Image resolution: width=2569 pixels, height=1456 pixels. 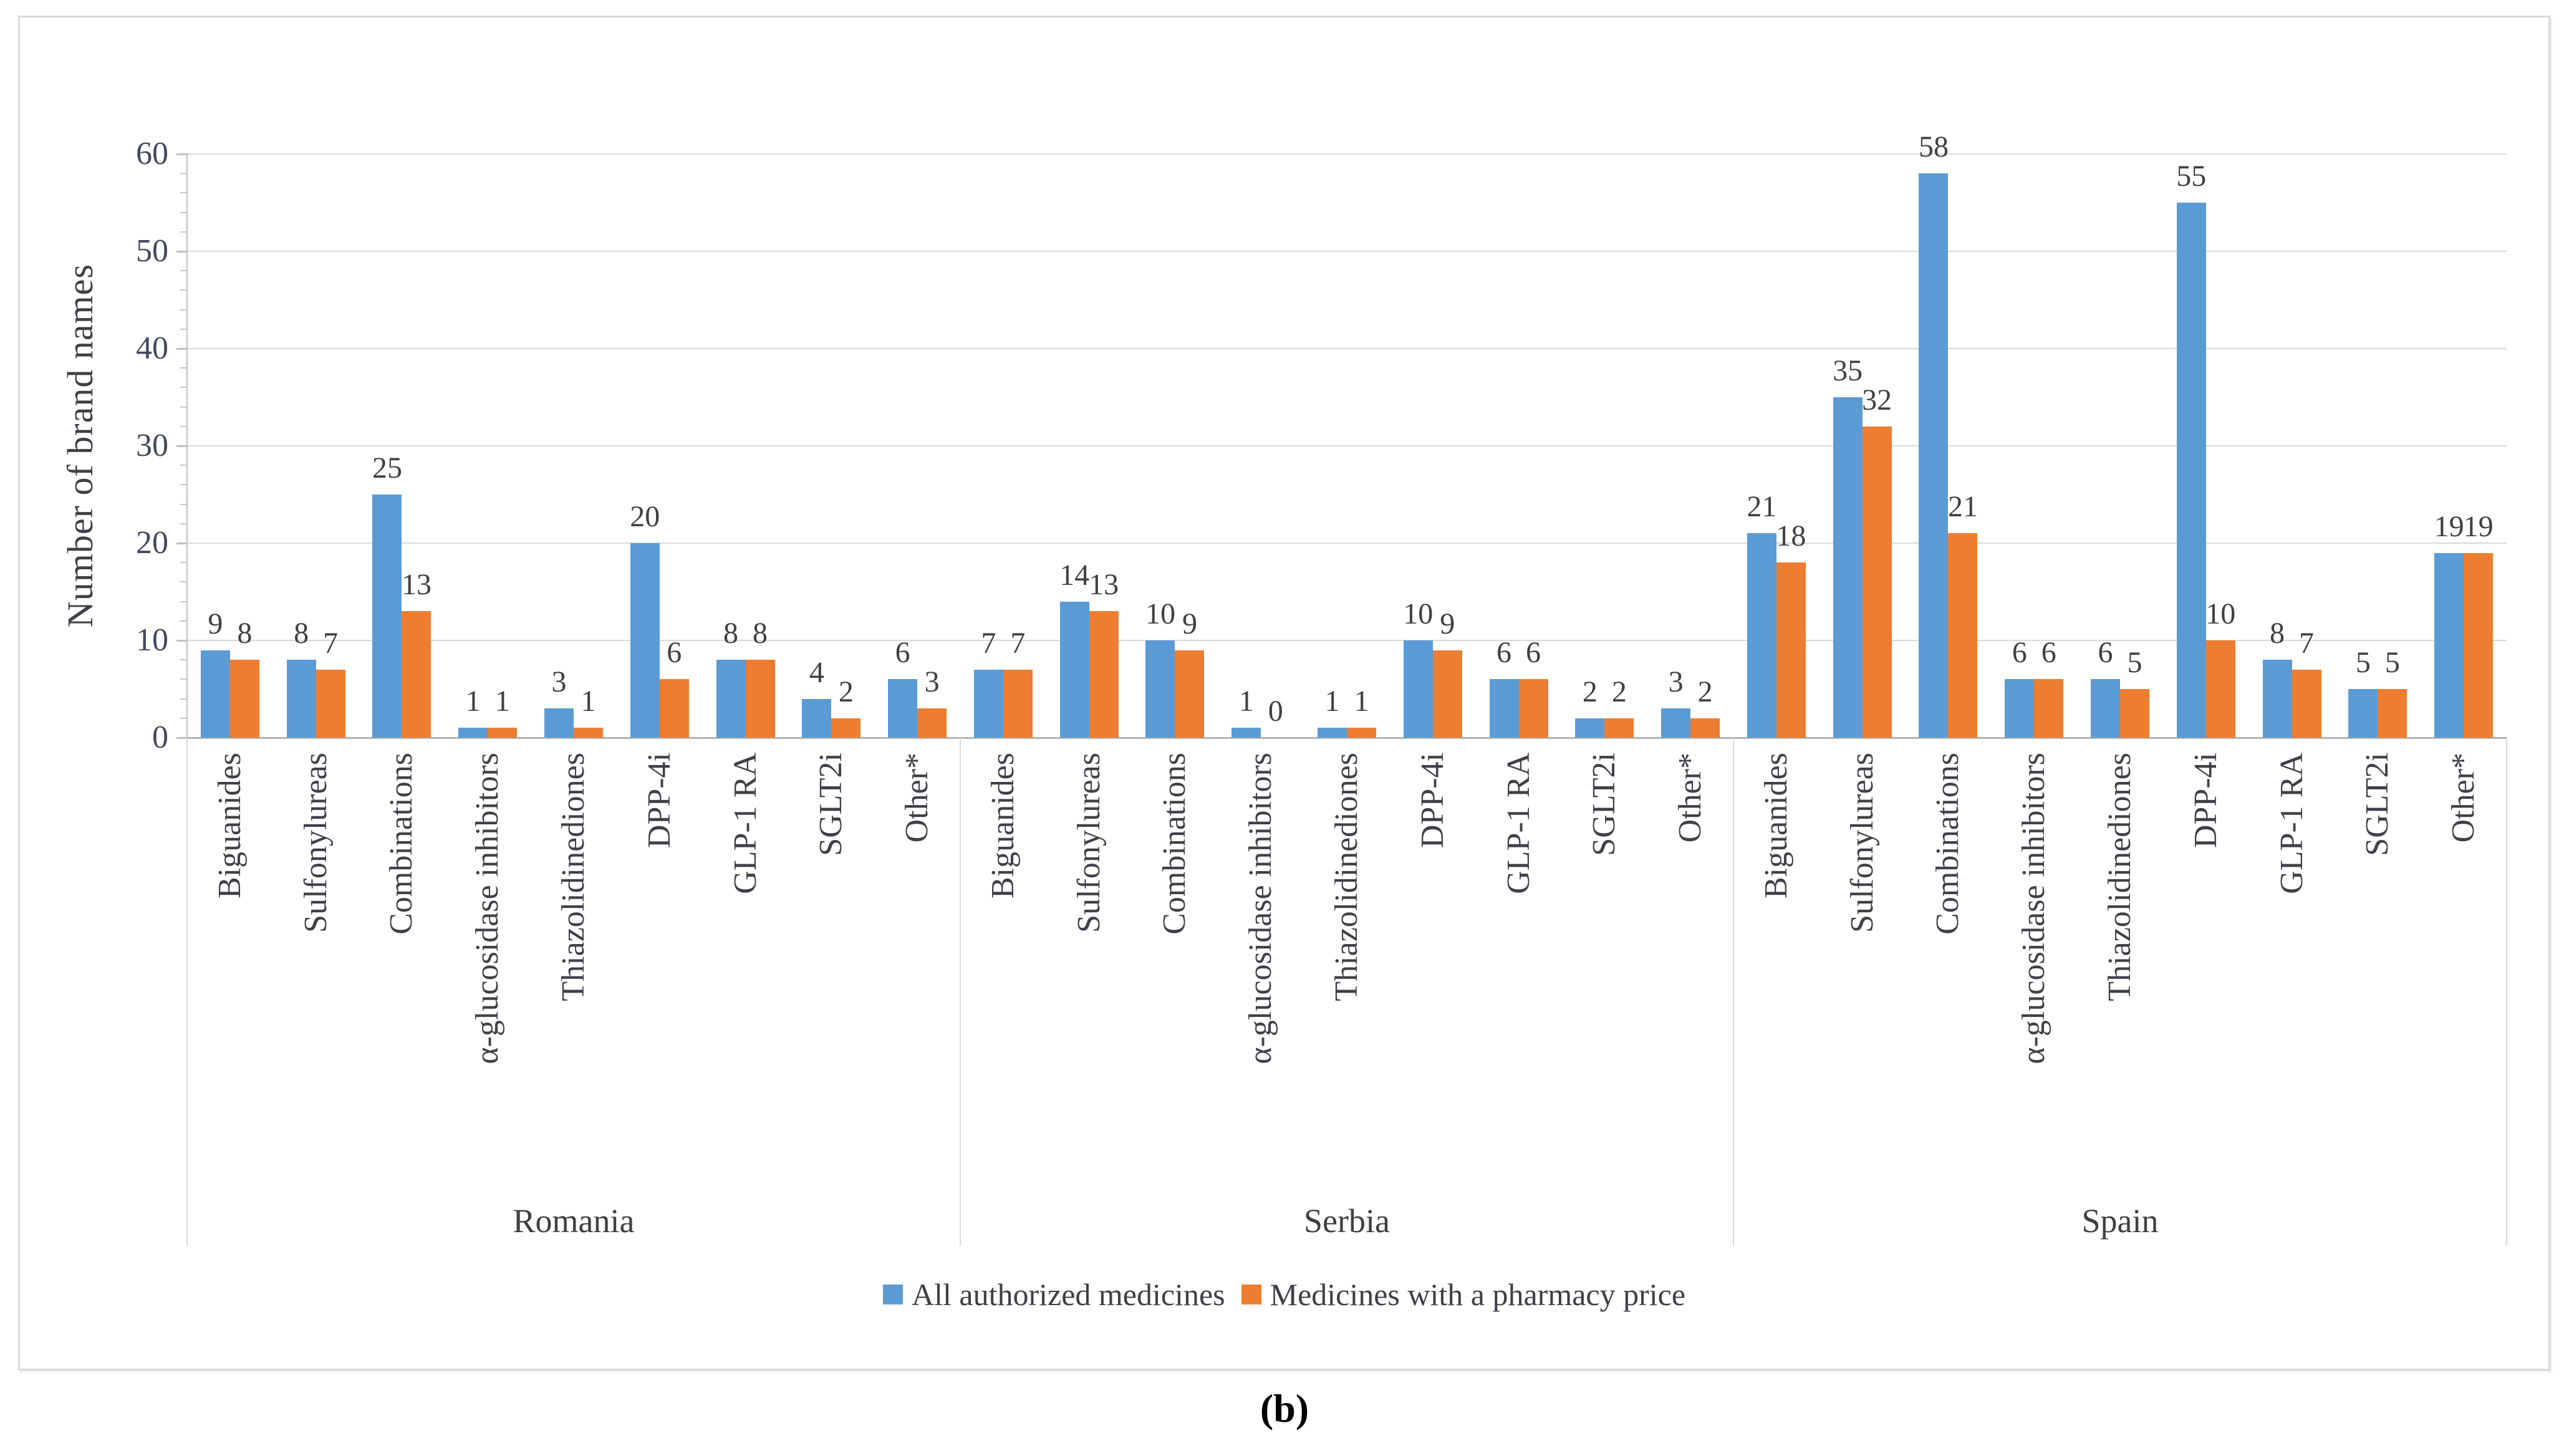 I want to click on y-tick-label: 0, so click(x=160, y=737).